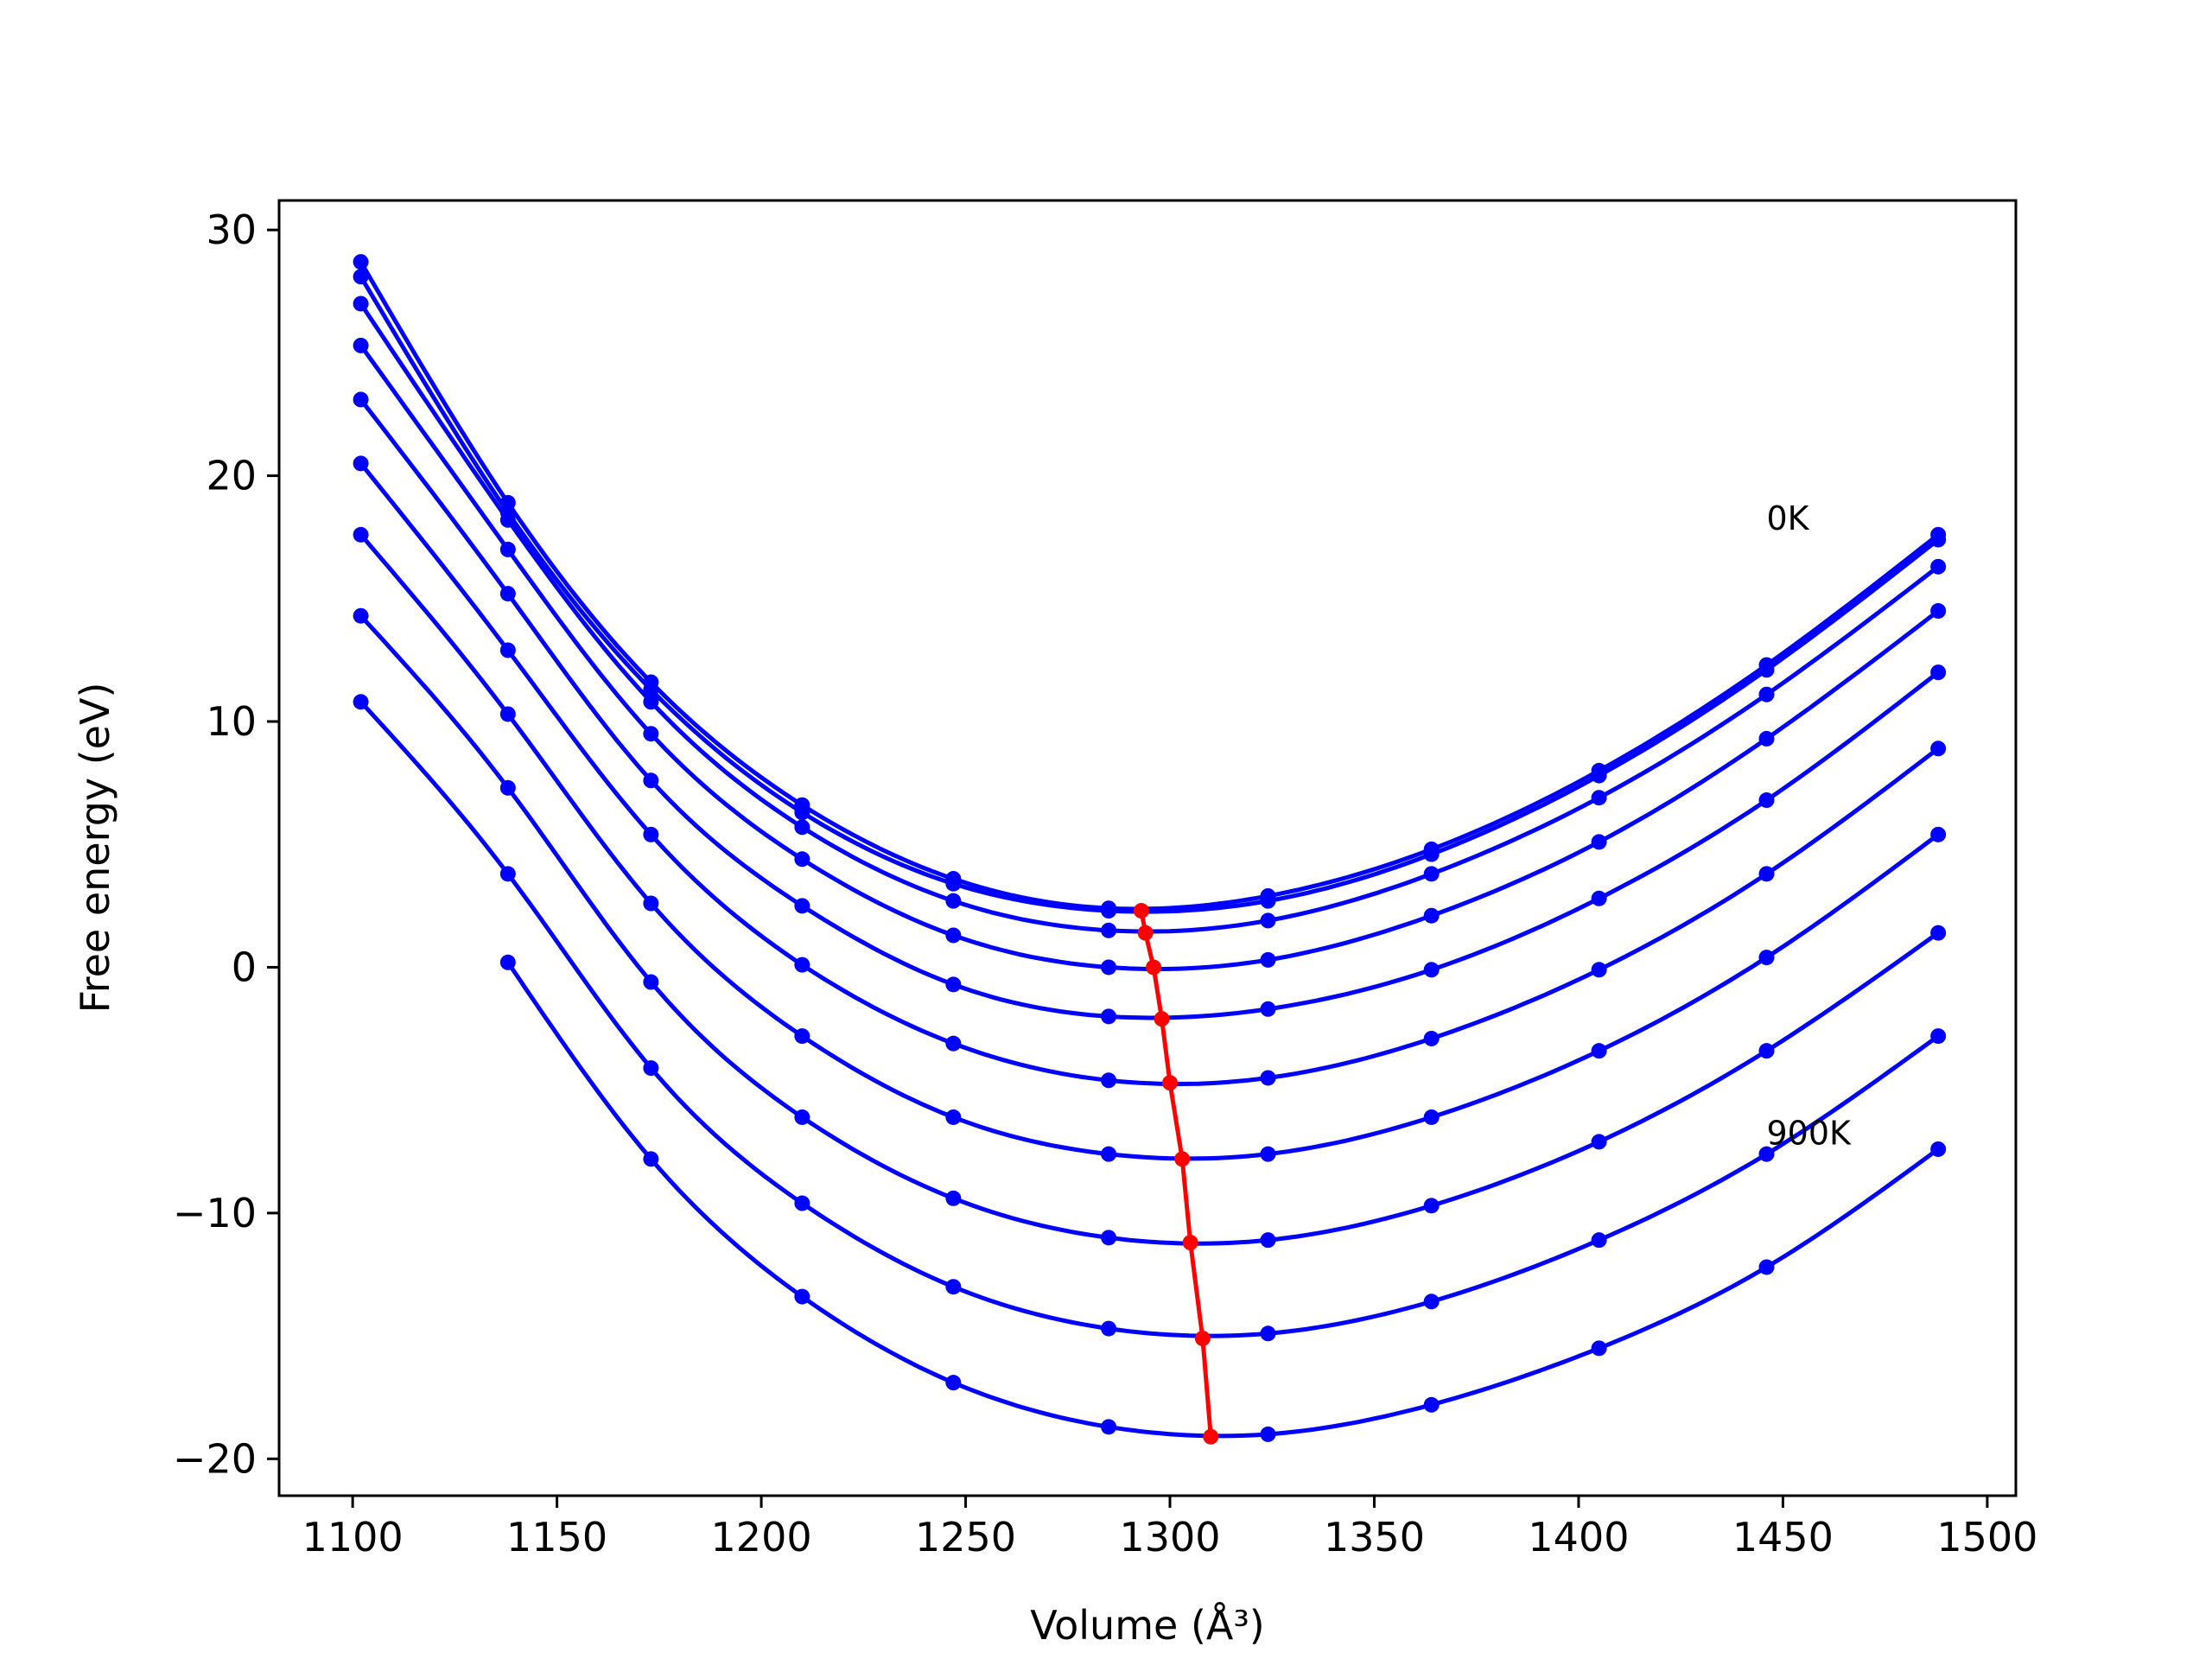  What do you see at coordinates (1374, 1537) in the screenshot?
I see `x-tick-label: 1350` at bounding box center [1374, 1537].